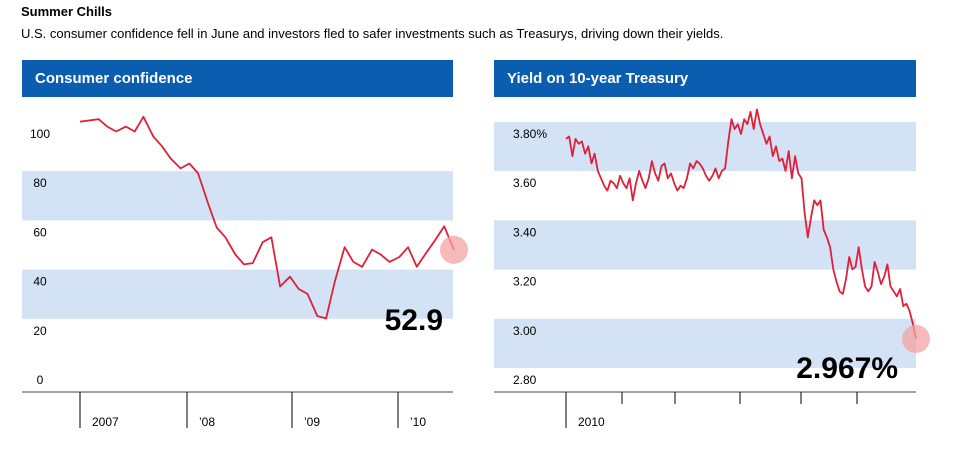 This screenshot has width=959, height=460. Describe the element at coordinates (40, 282) in the screenshot. I see `y-tick-label: 40` at that location.